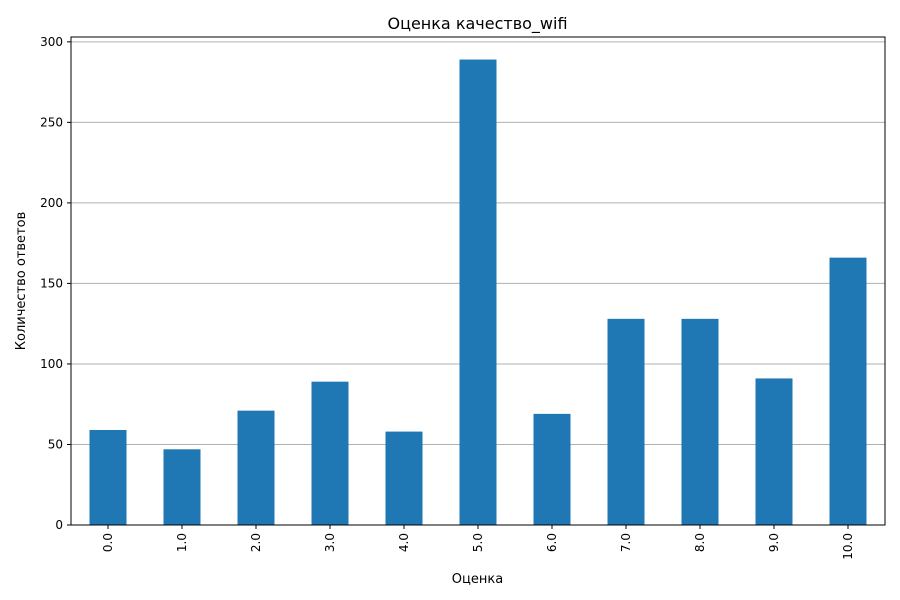 Image resolution: width=900 pixels, height=600 pixels. What do you see at coordinates (51, 203) in the screenshot?
I see `y-tick-label: 200` at bounding box center [51, 203].